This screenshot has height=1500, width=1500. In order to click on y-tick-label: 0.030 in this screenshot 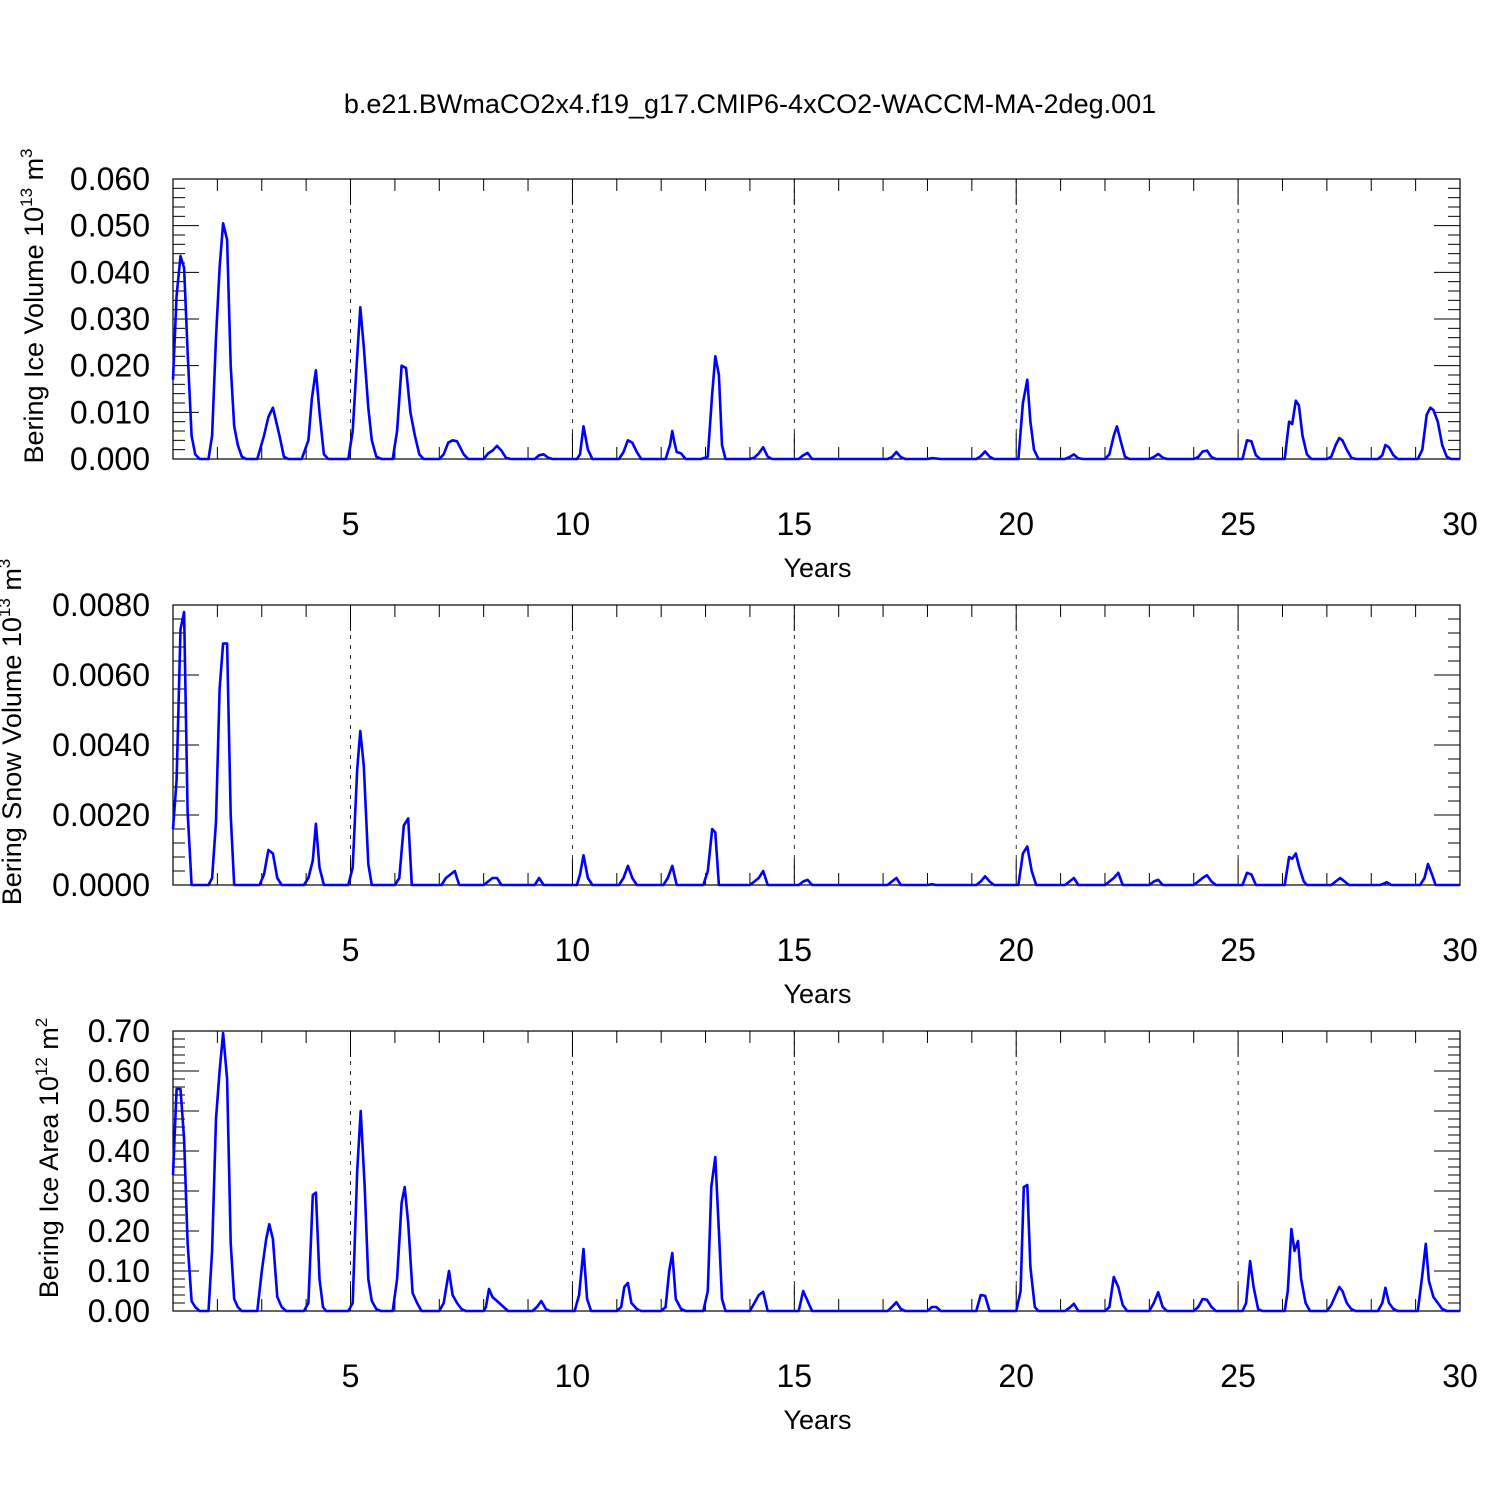, I will do `click(110, 319)`.